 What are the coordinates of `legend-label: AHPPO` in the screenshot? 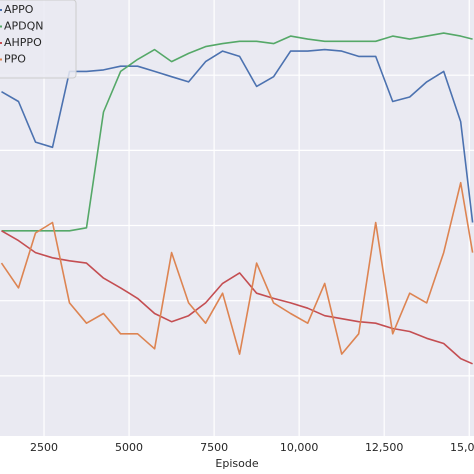 It's located at (23, 42).